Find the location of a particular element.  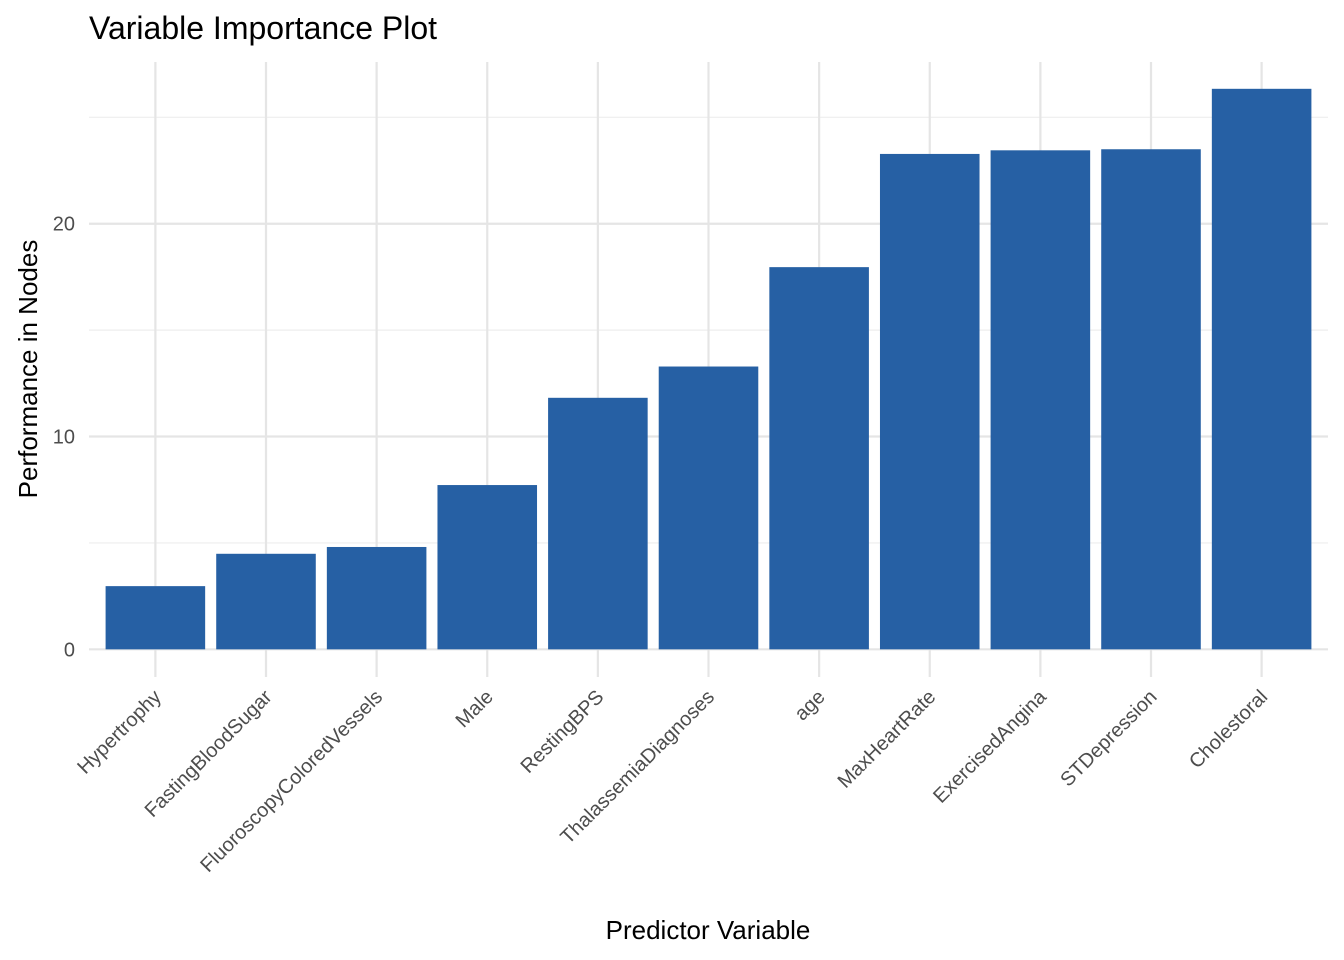

y-axis-title: Performance in Nodes is located at coordinates (28, 369).